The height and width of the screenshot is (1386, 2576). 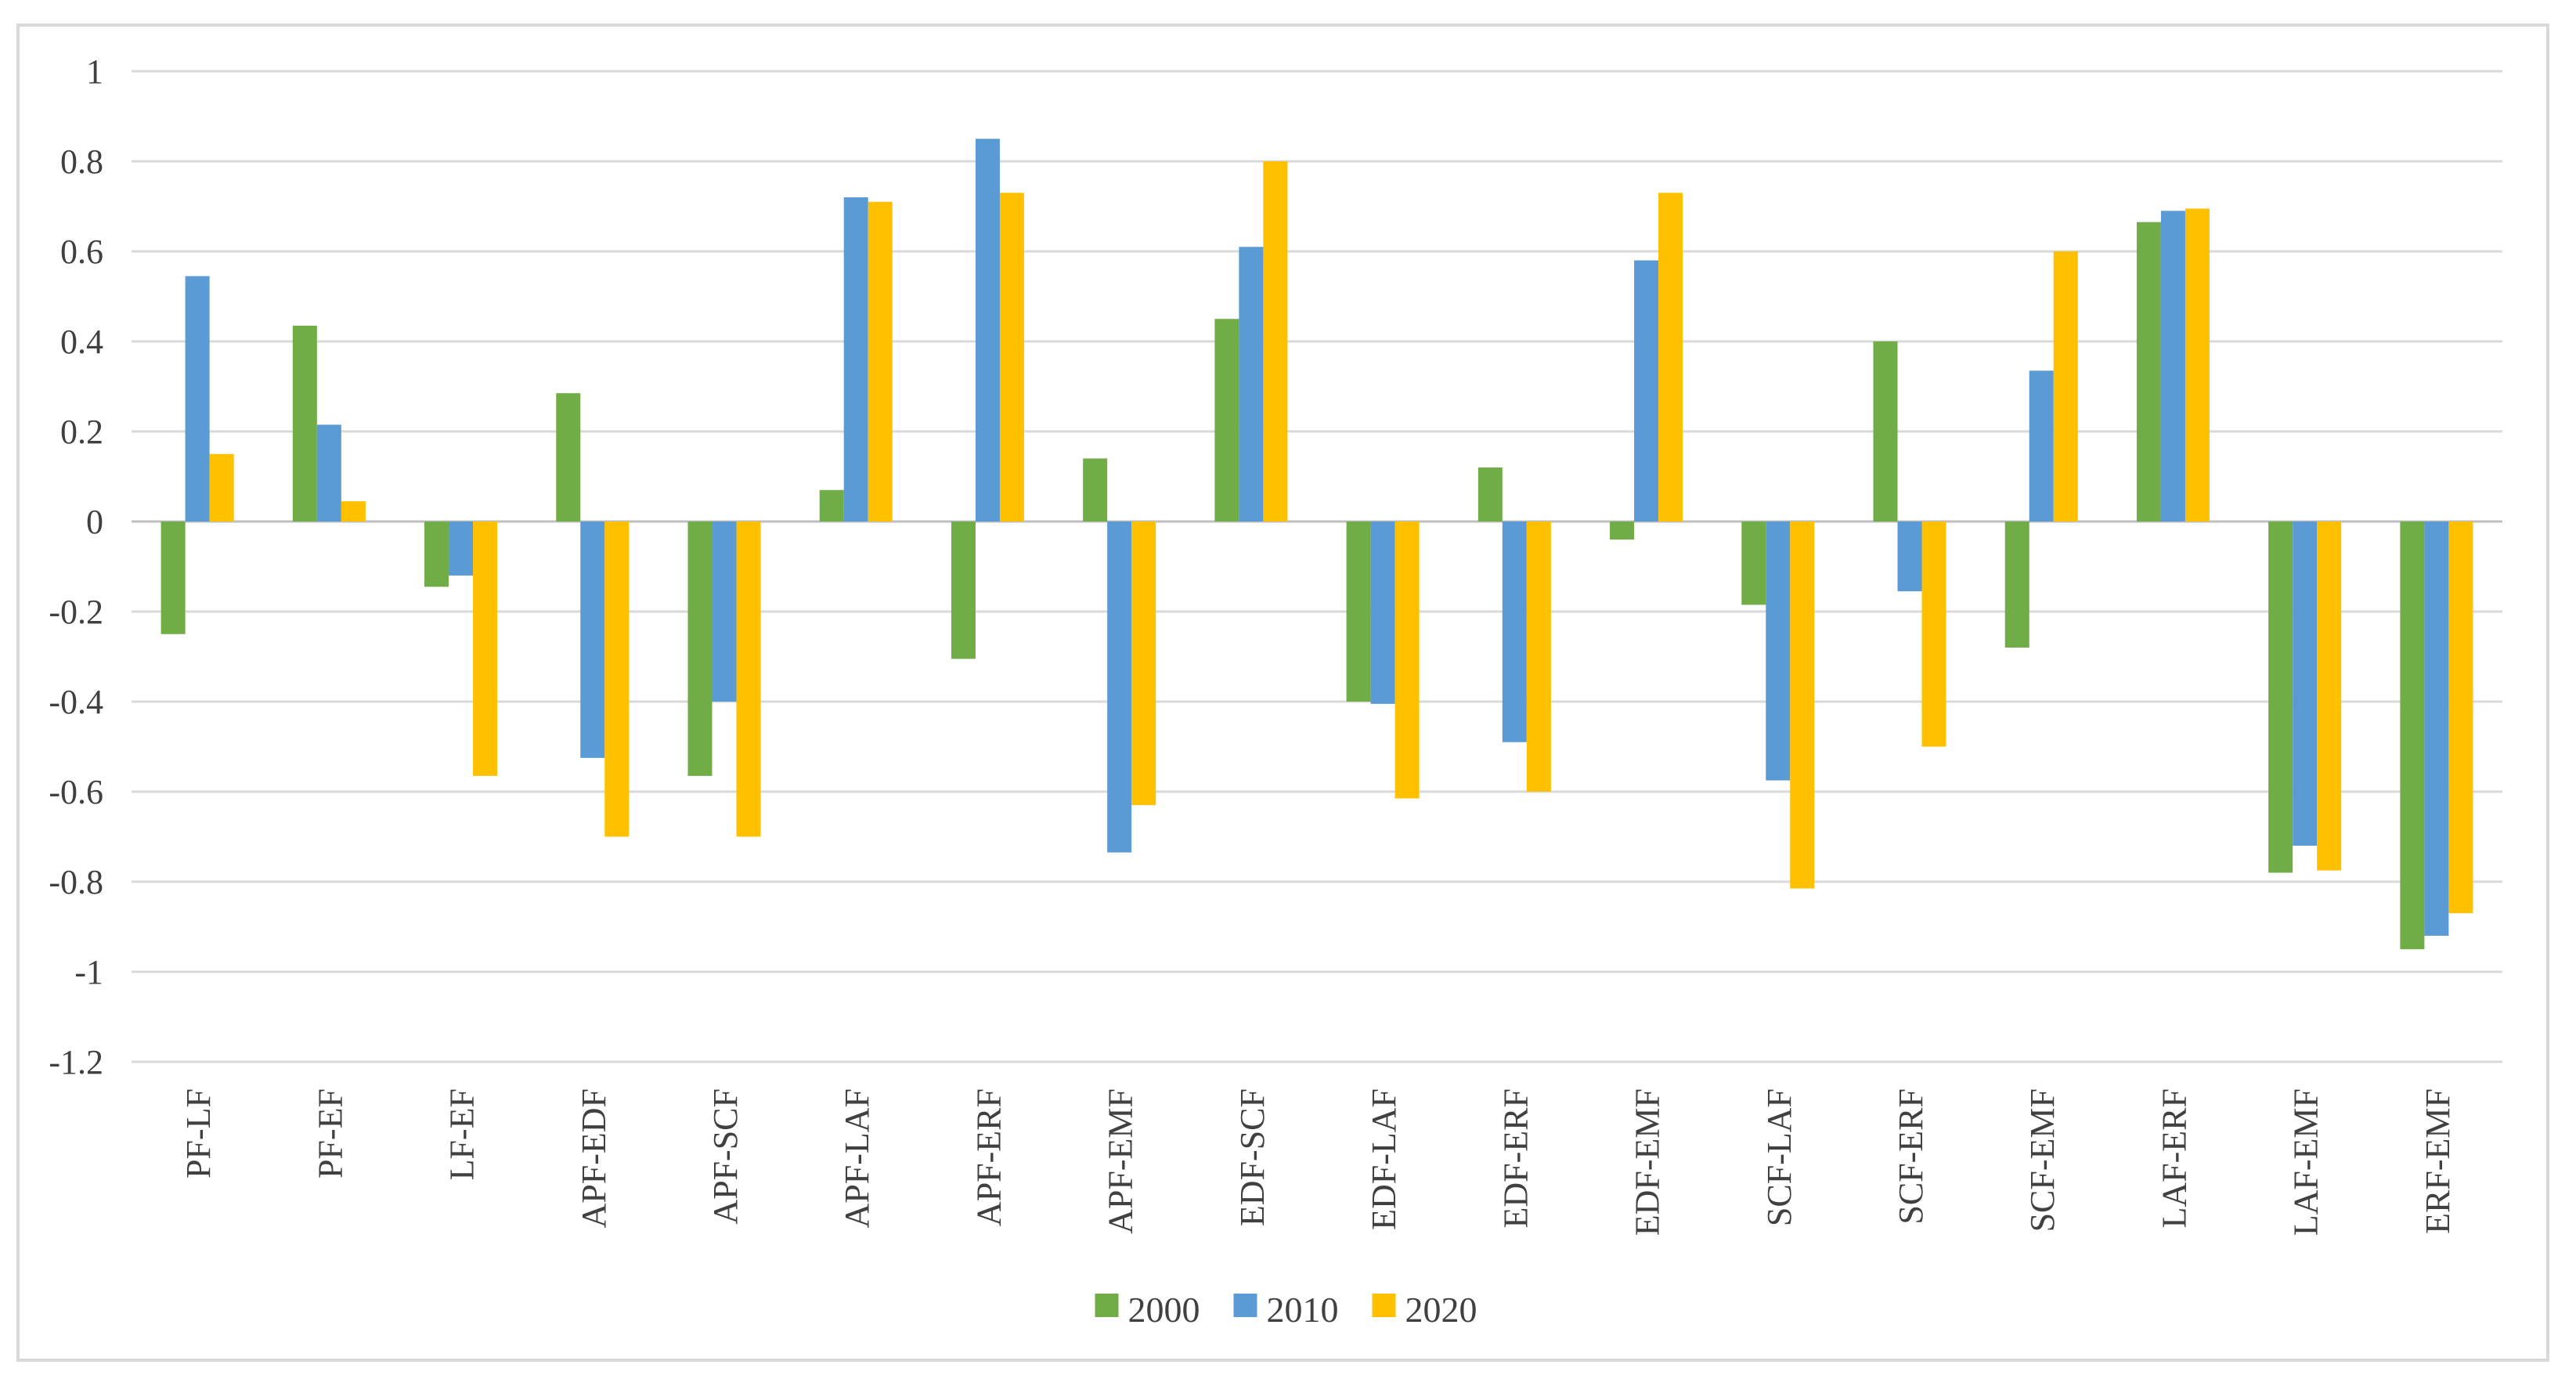 What do you see at coordinates (2280, 697) in the screenshot?
I see `bar-LAF-EMF-2000` at bounding box center [2280, 697].